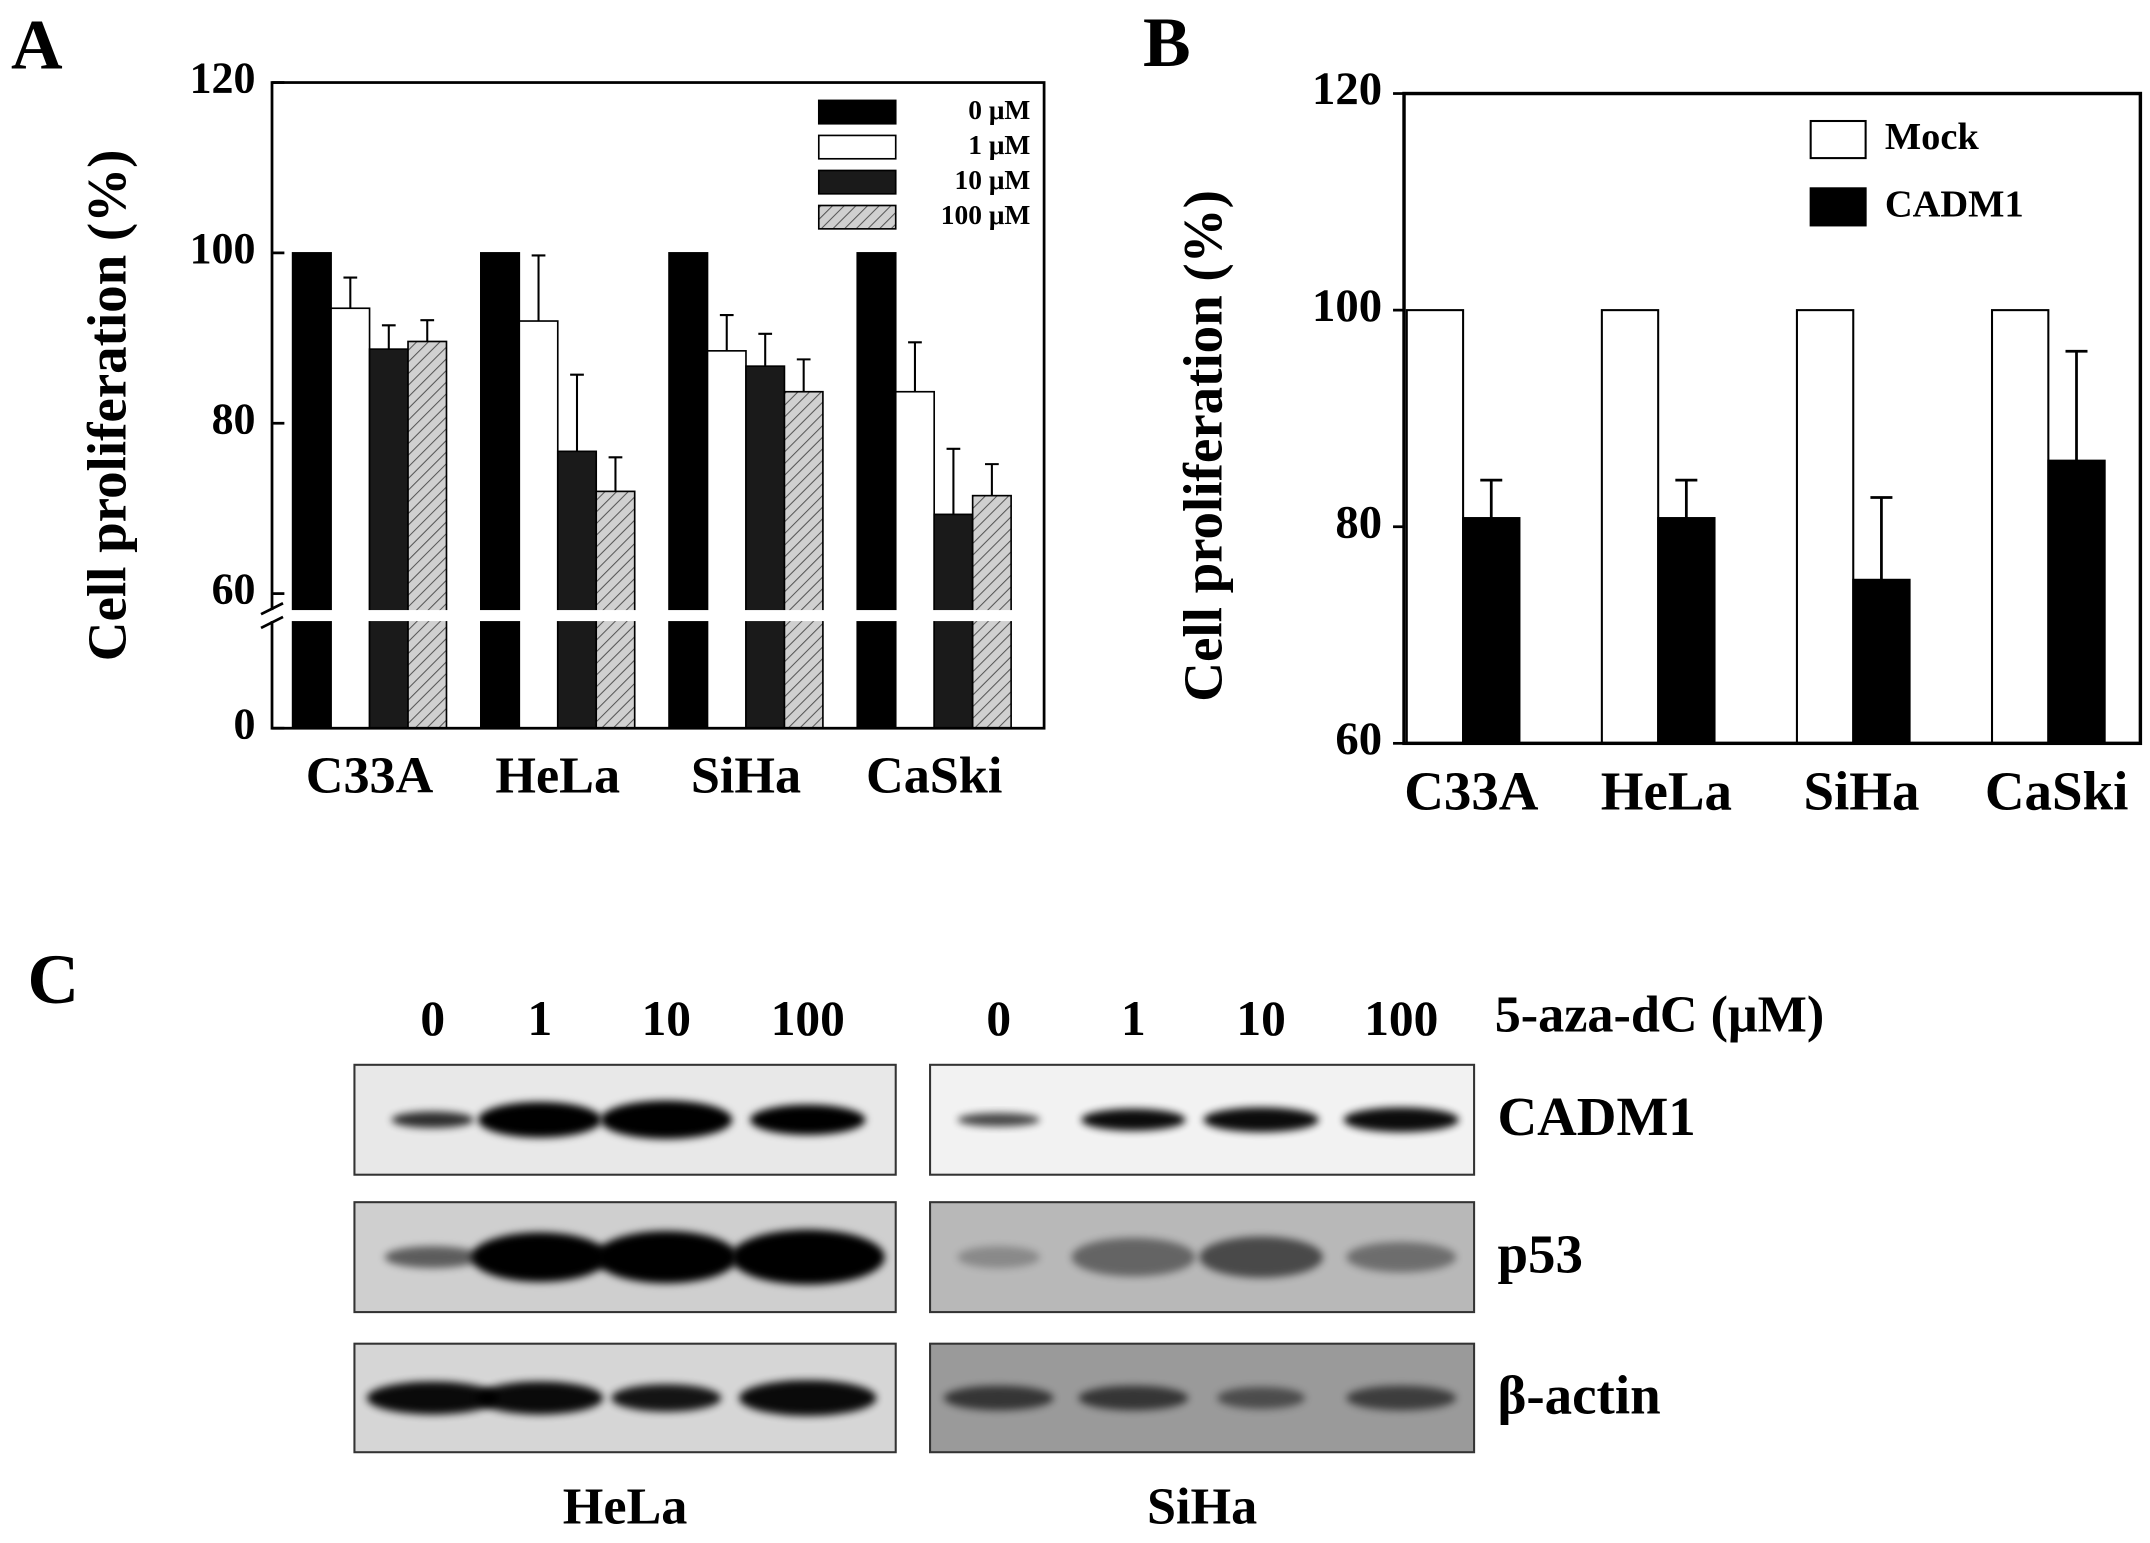  Describe the element at coordinates (993, 180) in the screenshot. I see `legend-label: 10 μM` at that location.